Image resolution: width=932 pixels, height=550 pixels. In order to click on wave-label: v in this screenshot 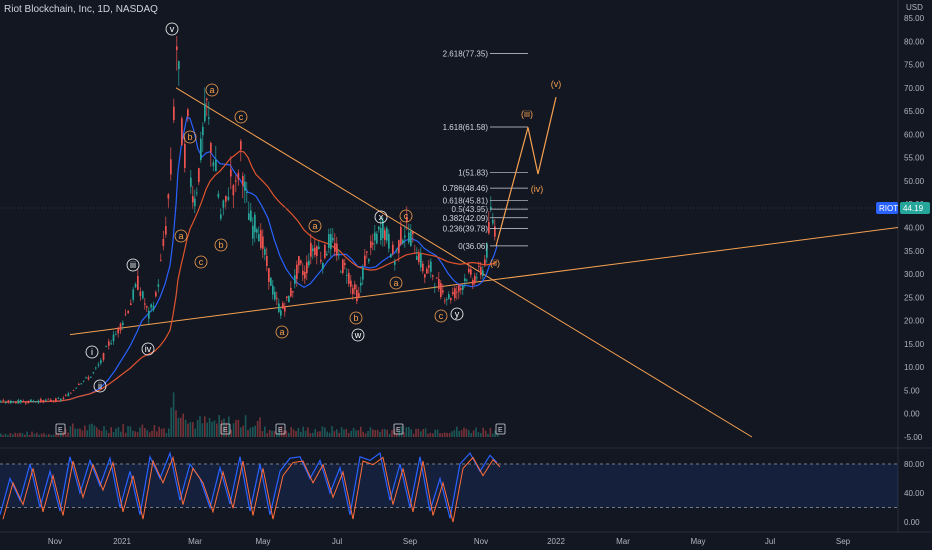, I will do `click(172, 29)`.